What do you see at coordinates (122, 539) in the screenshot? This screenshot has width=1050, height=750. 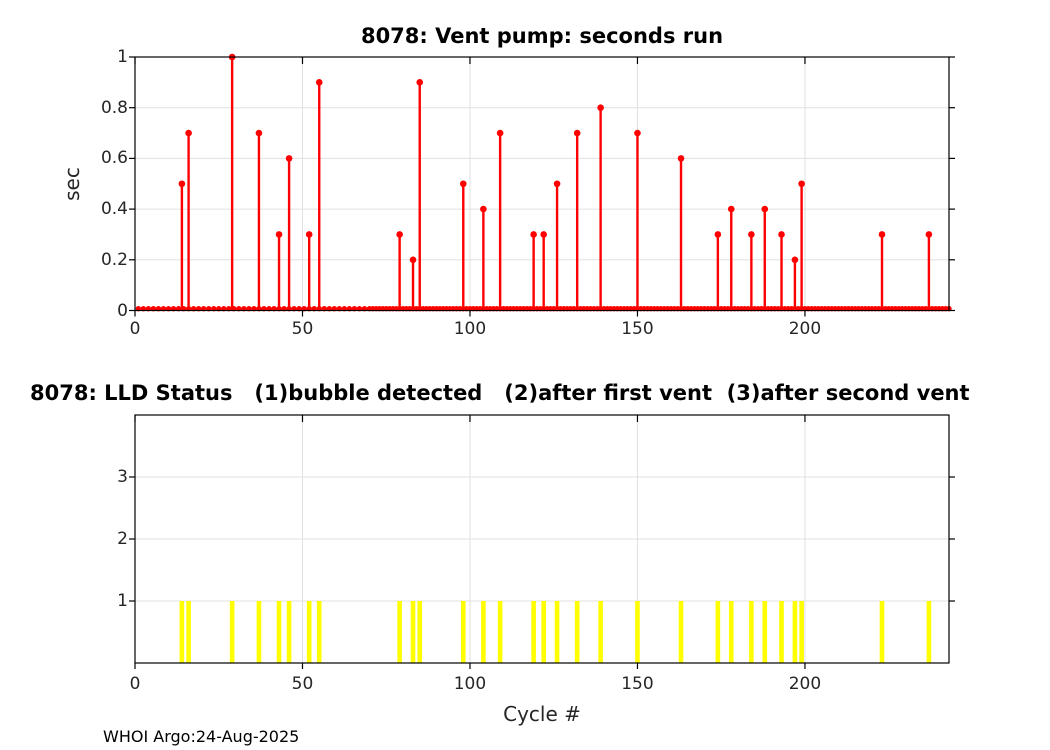 I see `y-tick-label: 2` at bounding box center [122, 539].